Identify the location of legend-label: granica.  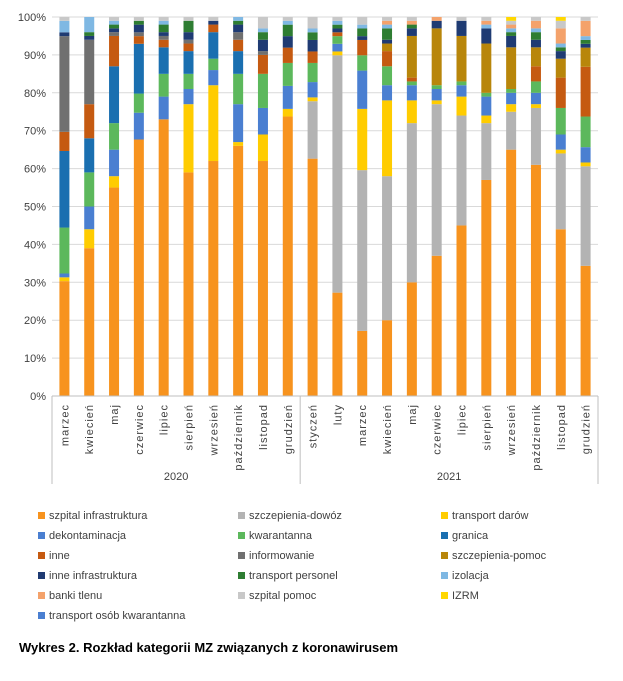
(470, 536).